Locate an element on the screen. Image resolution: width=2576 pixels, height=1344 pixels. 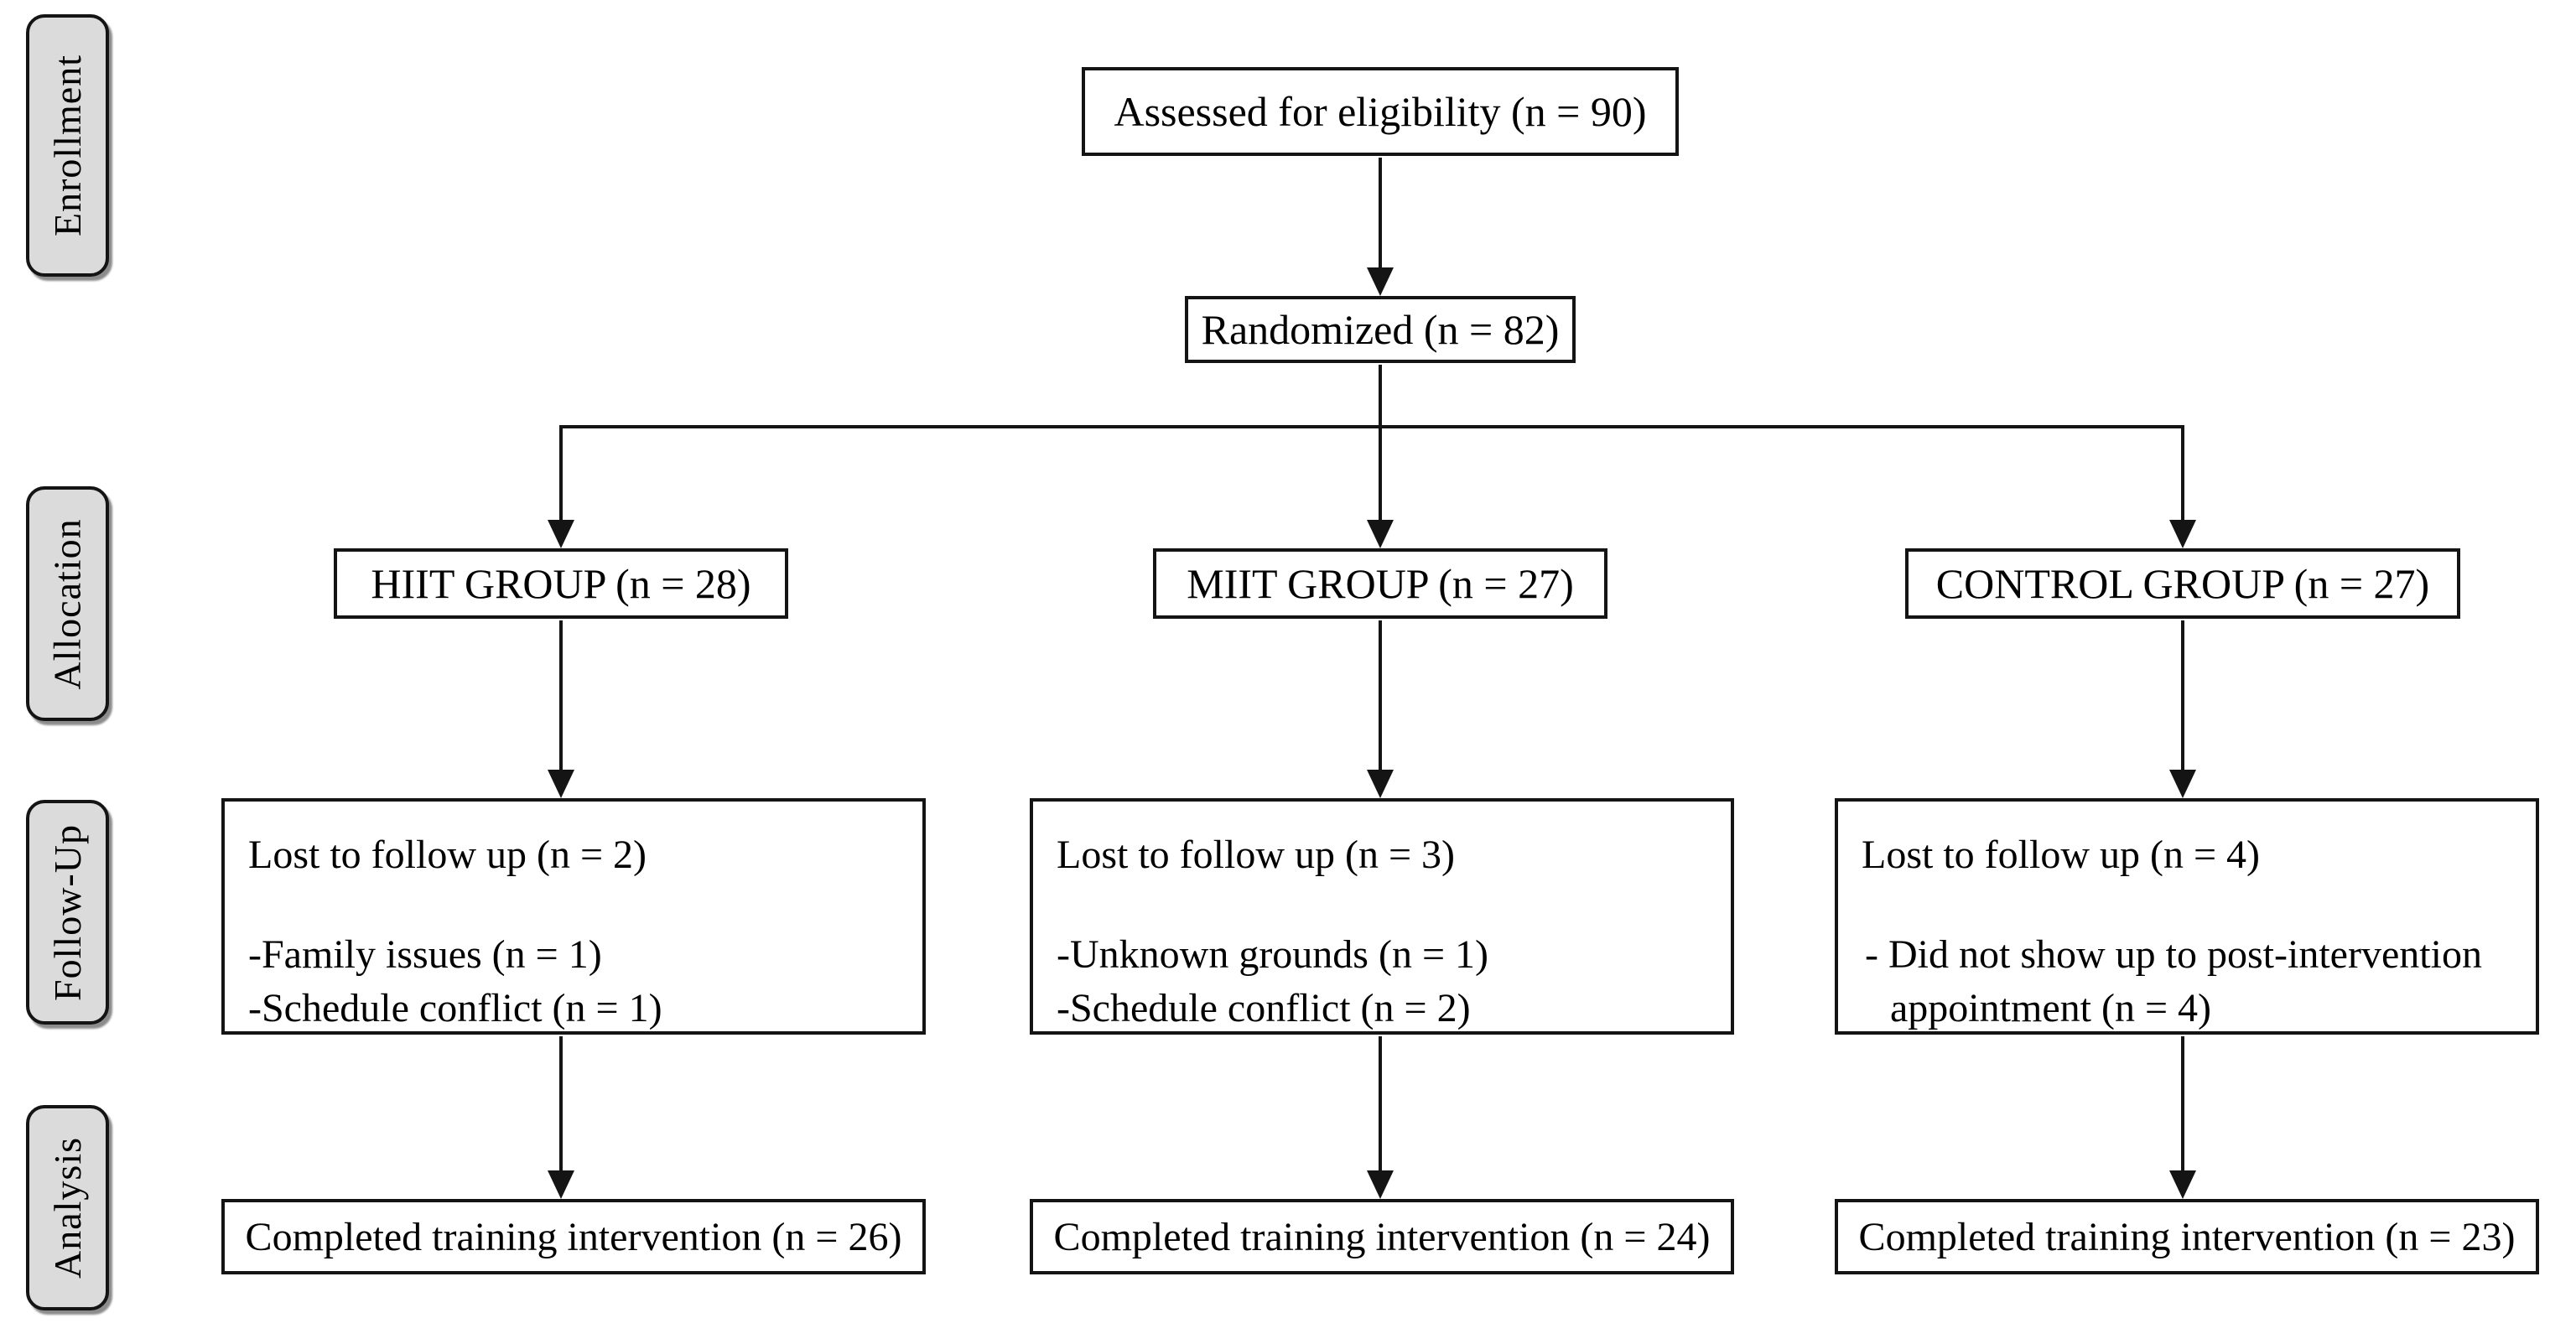
stage-label-text: Allocation is located at coordinates (67, 603).